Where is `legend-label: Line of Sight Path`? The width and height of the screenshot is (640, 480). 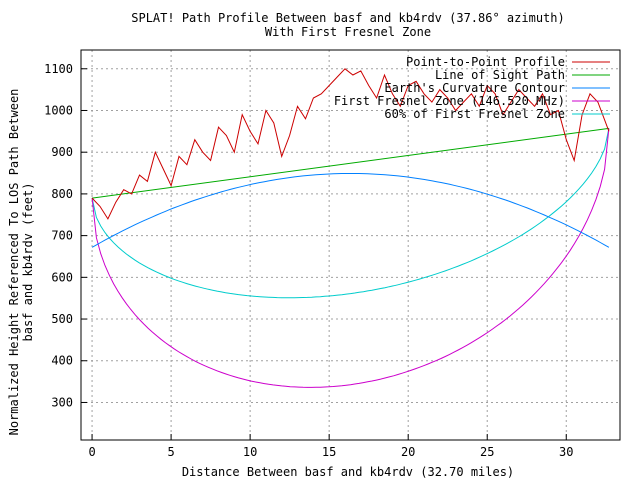
legend-label: Line of Sight Path is located at coordinates (500, 75).